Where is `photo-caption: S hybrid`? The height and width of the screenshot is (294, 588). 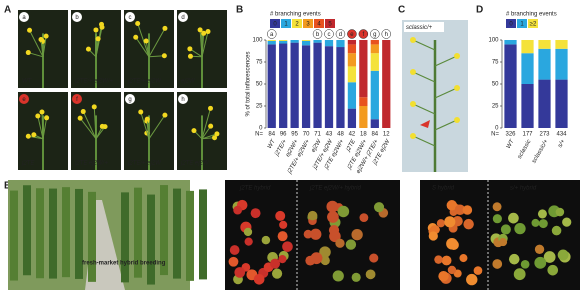 photo-caption: S hybrid is located at coordinates (443, 189).